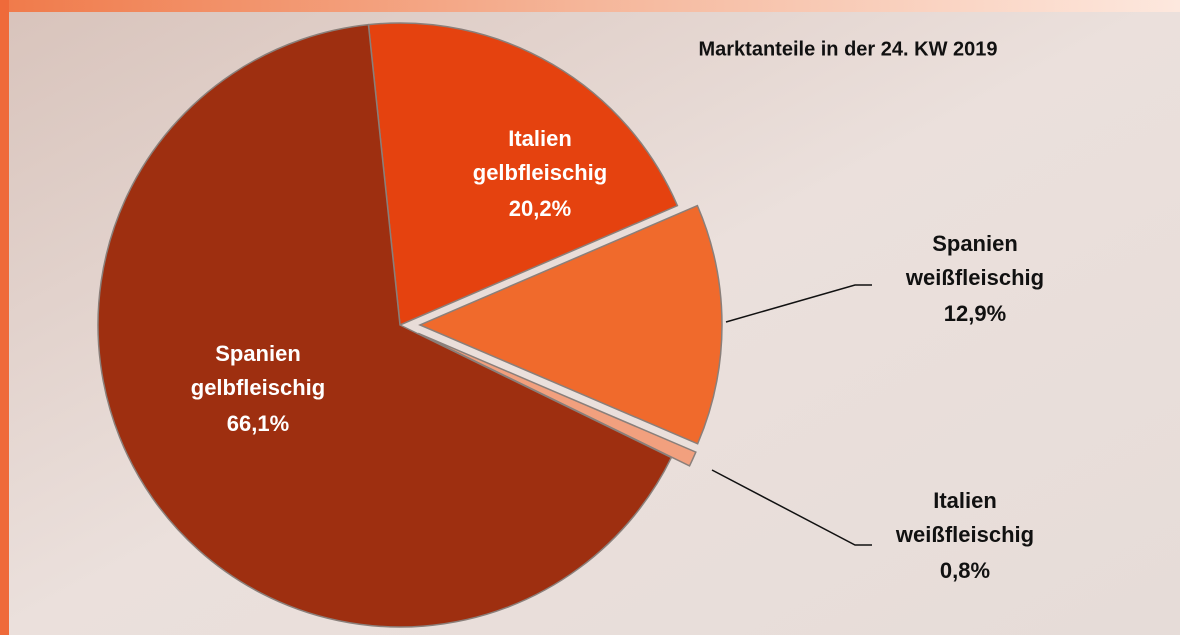 The image size is (1180, 635). What do you see at coordinates (847, 49) in the screenshot?
I see `chart-title: Marktanteile in der 24. KW 2019` at bounding box center [847, 49].